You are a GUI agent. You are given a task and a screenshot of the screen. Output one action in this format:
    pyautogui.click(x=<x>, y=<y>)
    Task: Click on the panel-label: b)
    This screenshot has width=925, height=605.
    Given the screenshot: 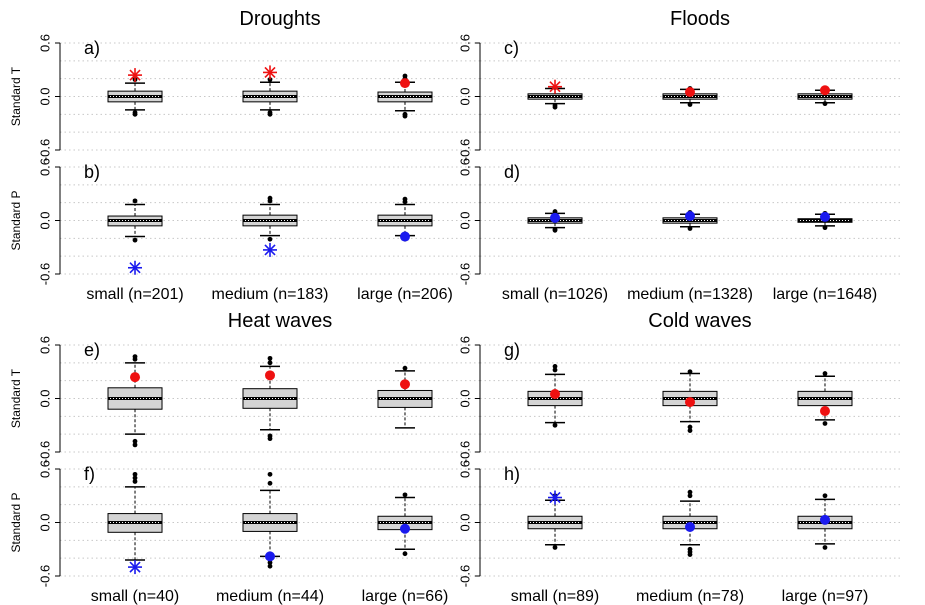 What is the action you would take?
    pyautogui.click(x=92, y=172)
    